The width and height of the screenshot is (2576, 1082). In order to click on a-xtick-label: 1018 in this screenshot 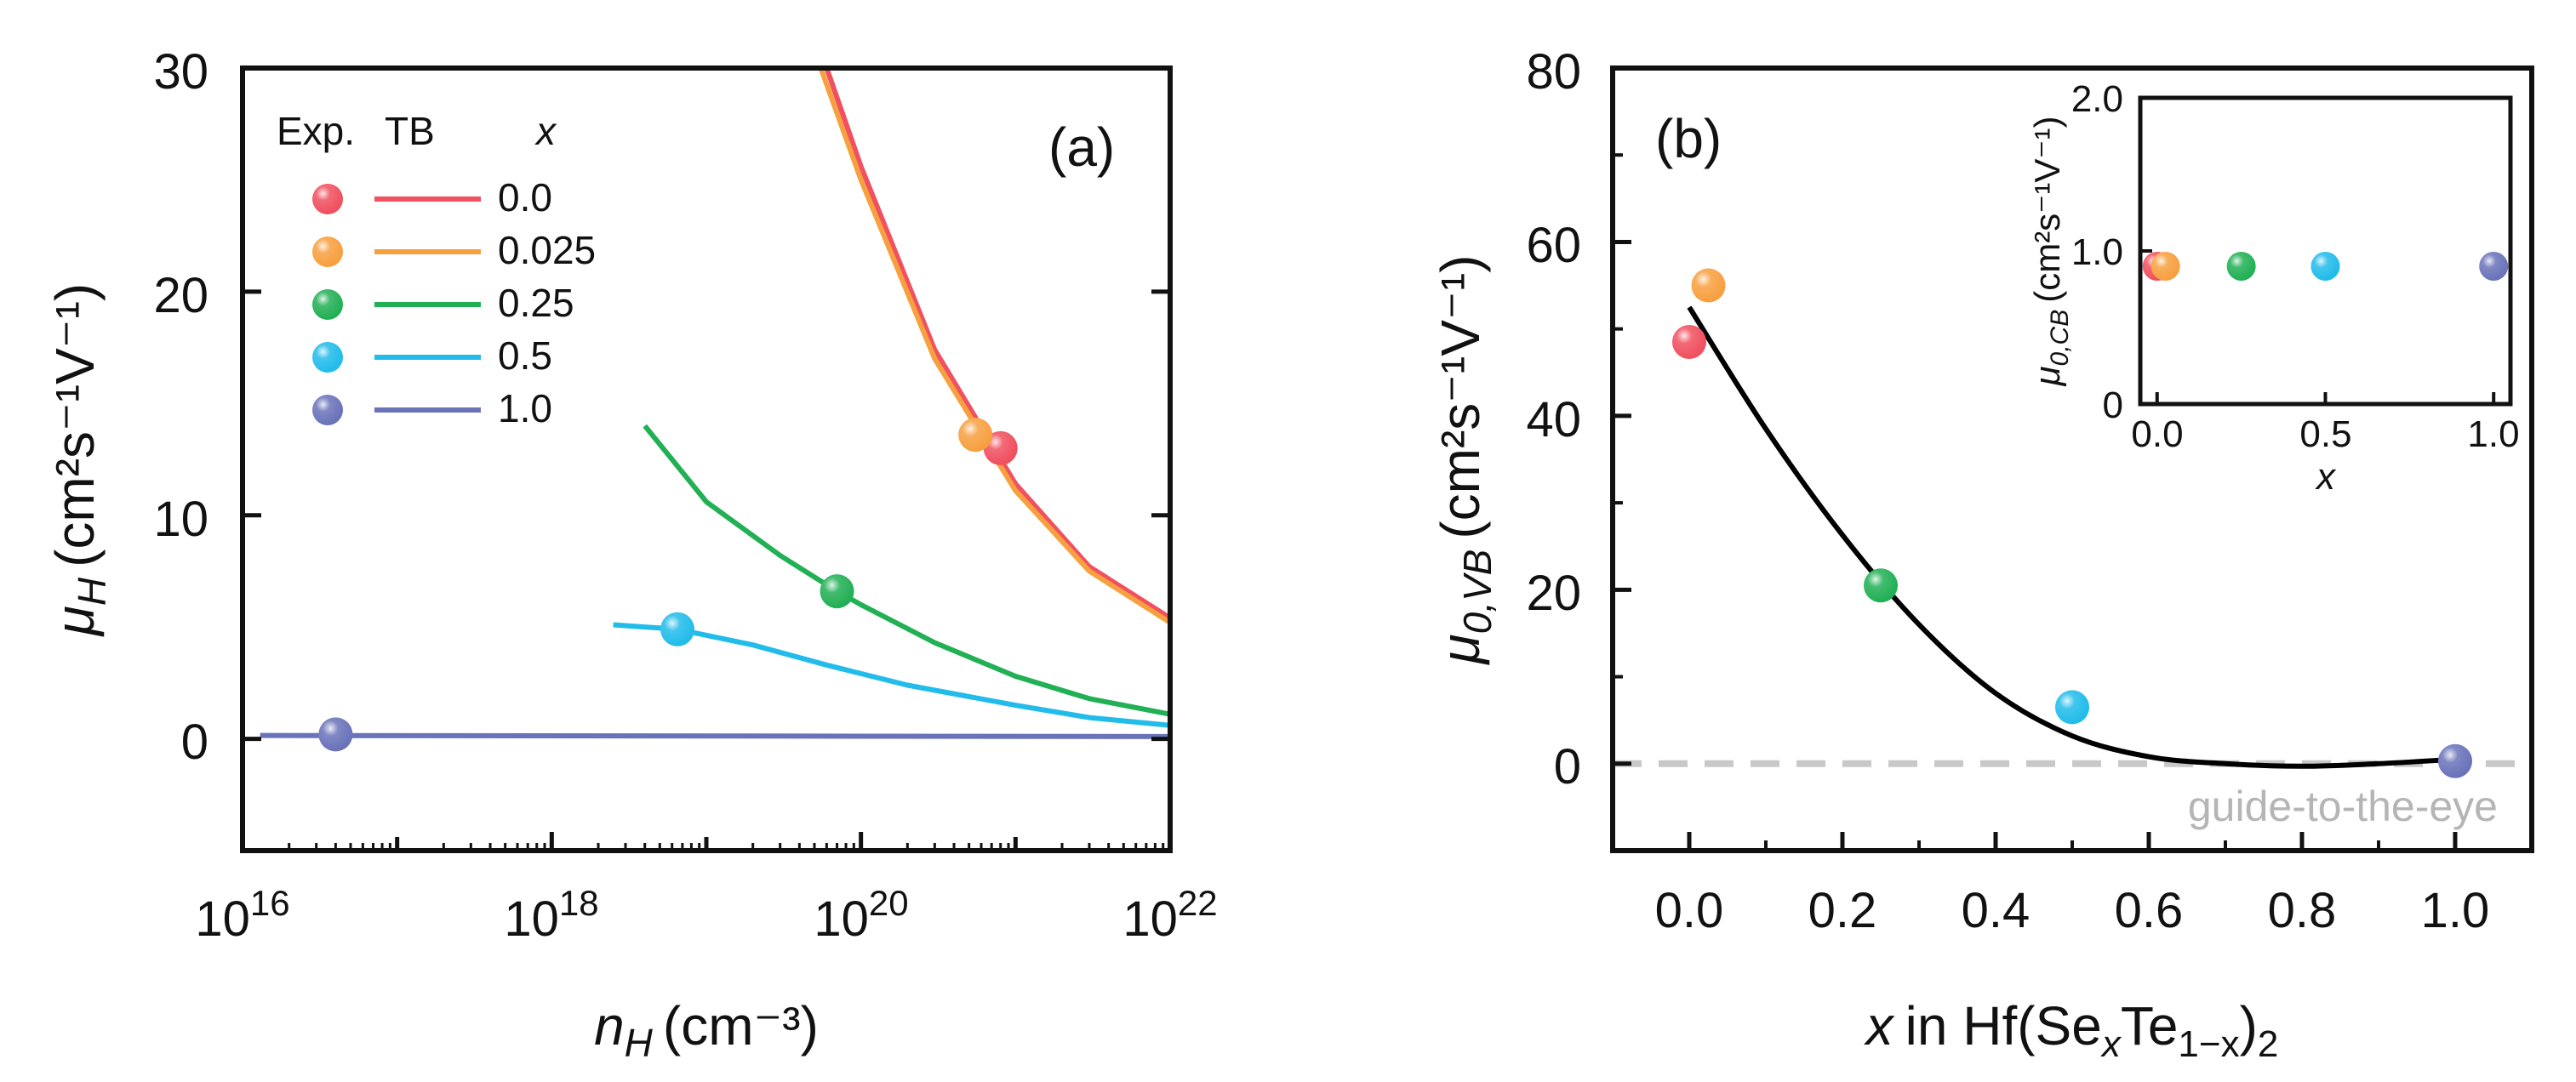, I will do `click(551, 915)`.